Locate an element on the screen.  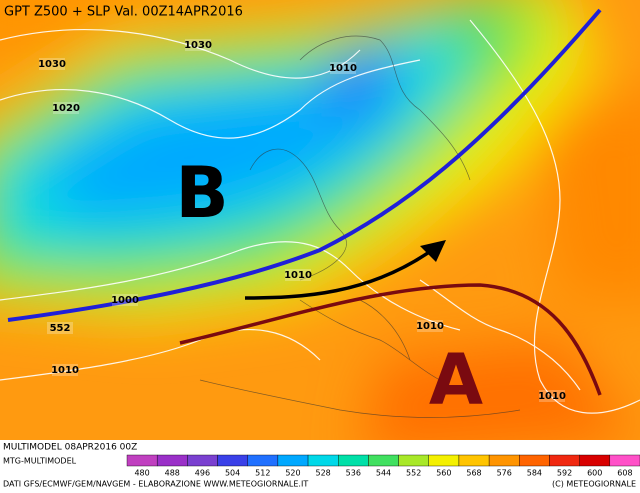
flow-arrow is located at coordinates (340, 273).